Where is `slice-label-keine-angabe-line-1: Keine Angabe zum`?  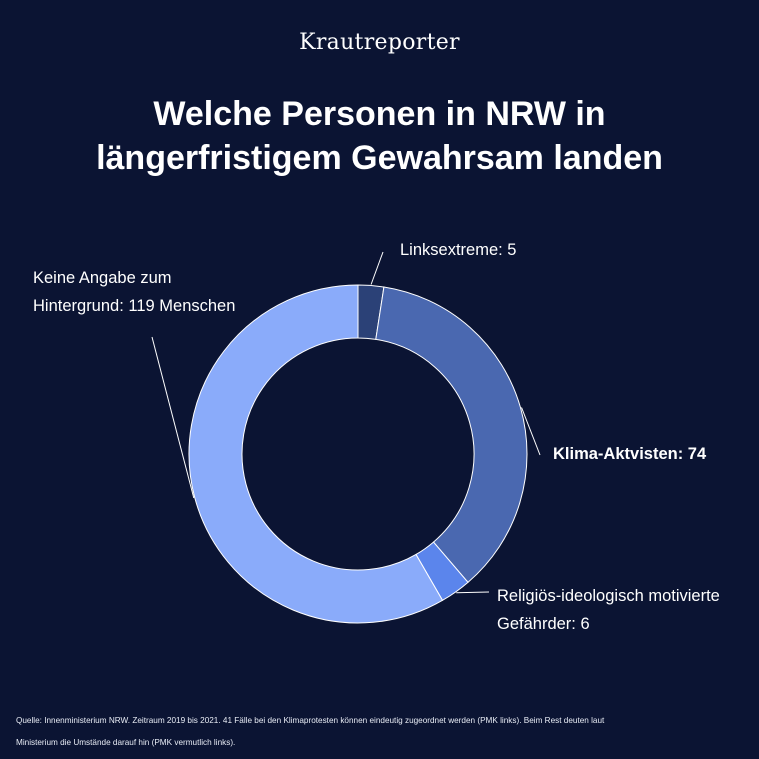
slice-label-keine-angabe-line-1: Keine Angabe zum is located at coordinates (102, 278).